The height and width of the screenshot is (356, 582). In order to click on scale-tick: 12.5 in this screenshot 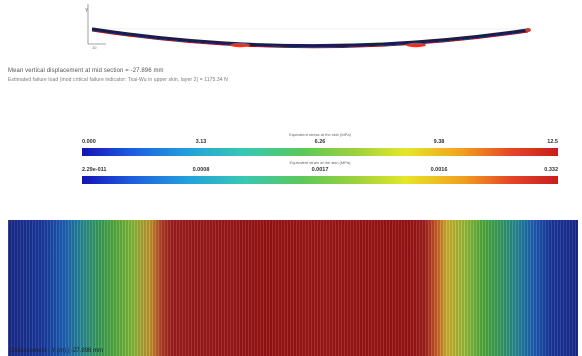, I will do `click(552, 142)`.